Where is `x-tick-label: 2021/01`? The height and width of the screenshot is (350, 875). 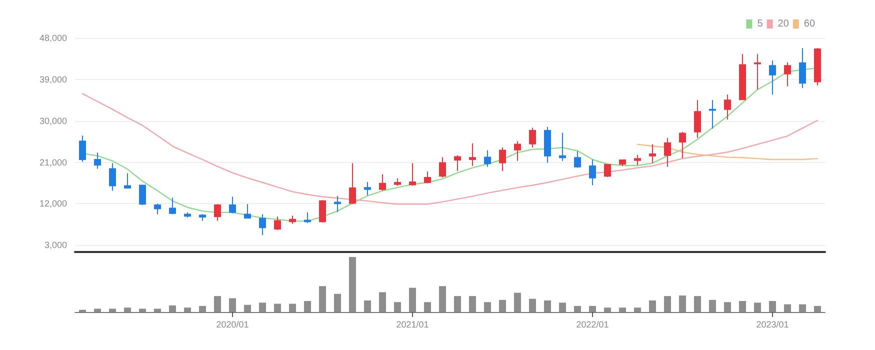 x-tick-label: 2021/01 is located at coordinates (412, 325).